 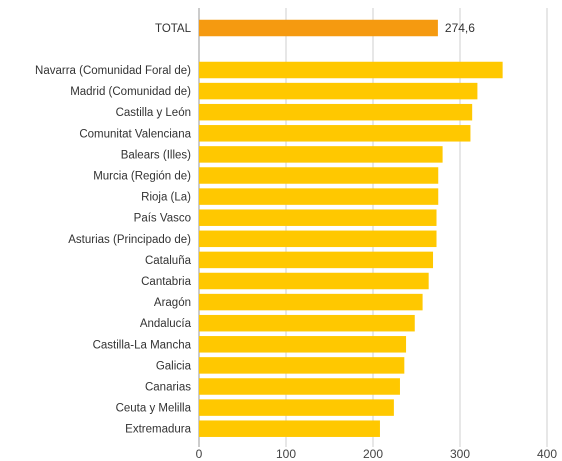 What do you see at coordinates (129, 240) in the screenshot?
I see `category-label: Asturias (Principado de)` at bounding box center [129, 240].